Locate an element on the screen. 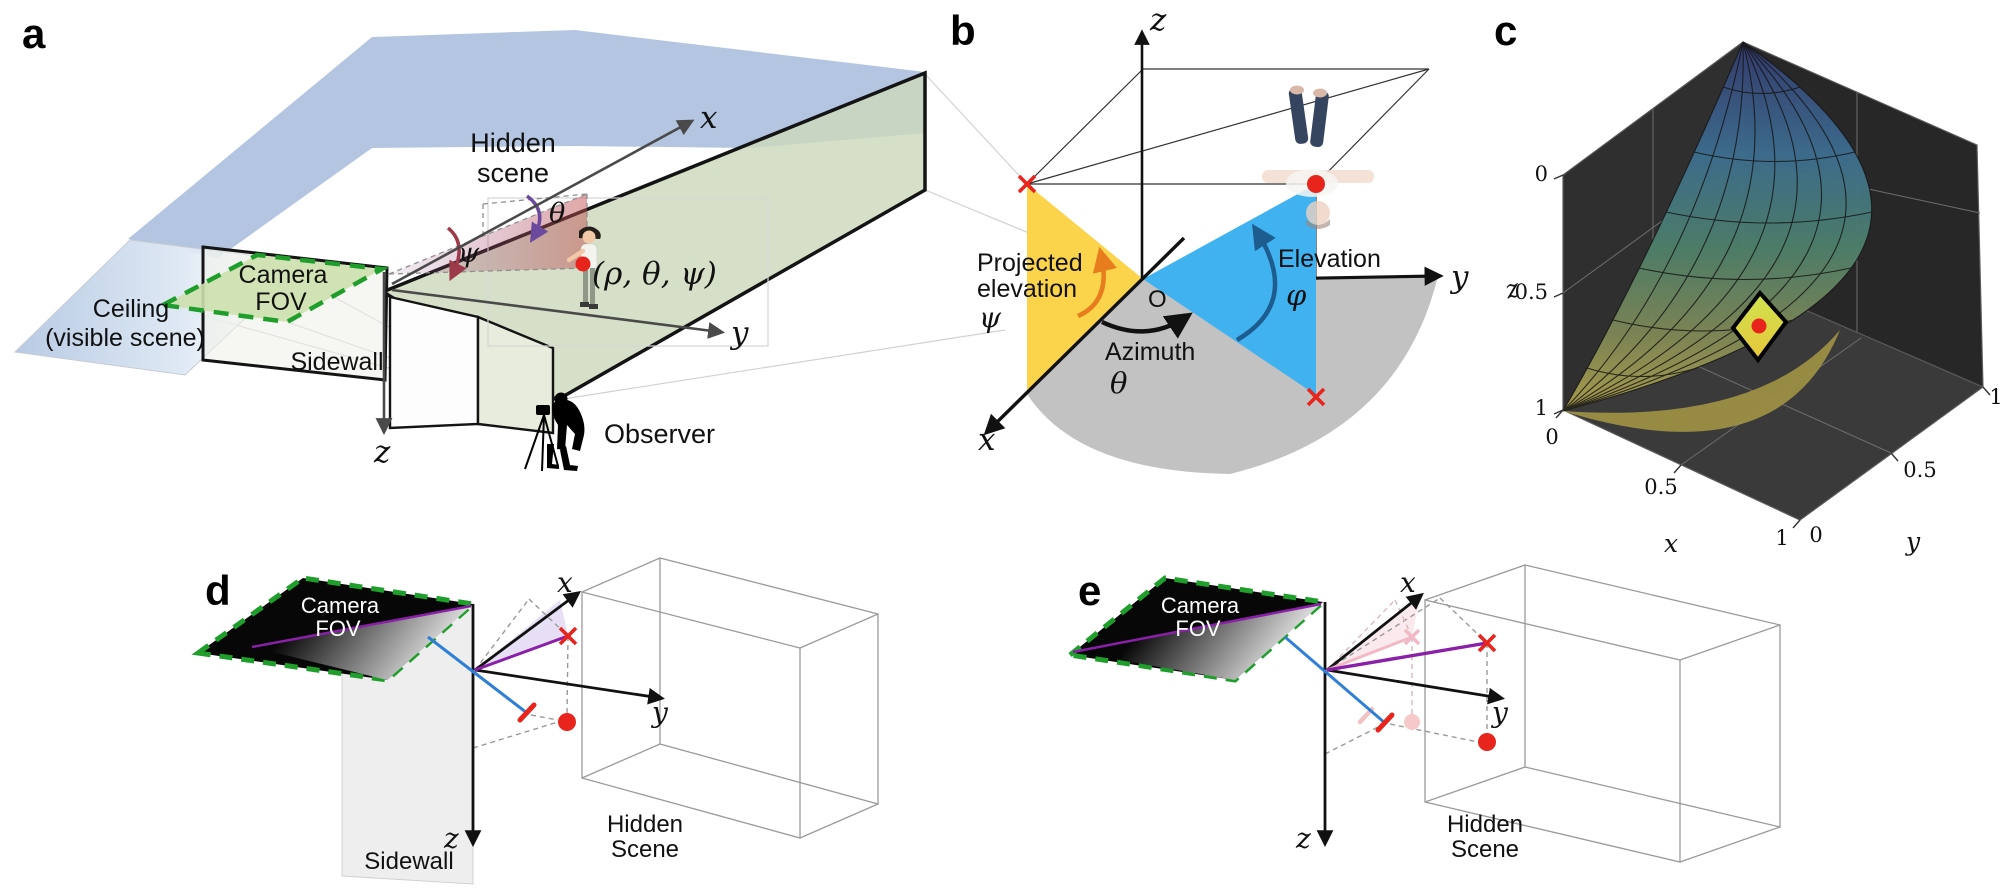  ground-plane is located at coordinates (1232, 375).